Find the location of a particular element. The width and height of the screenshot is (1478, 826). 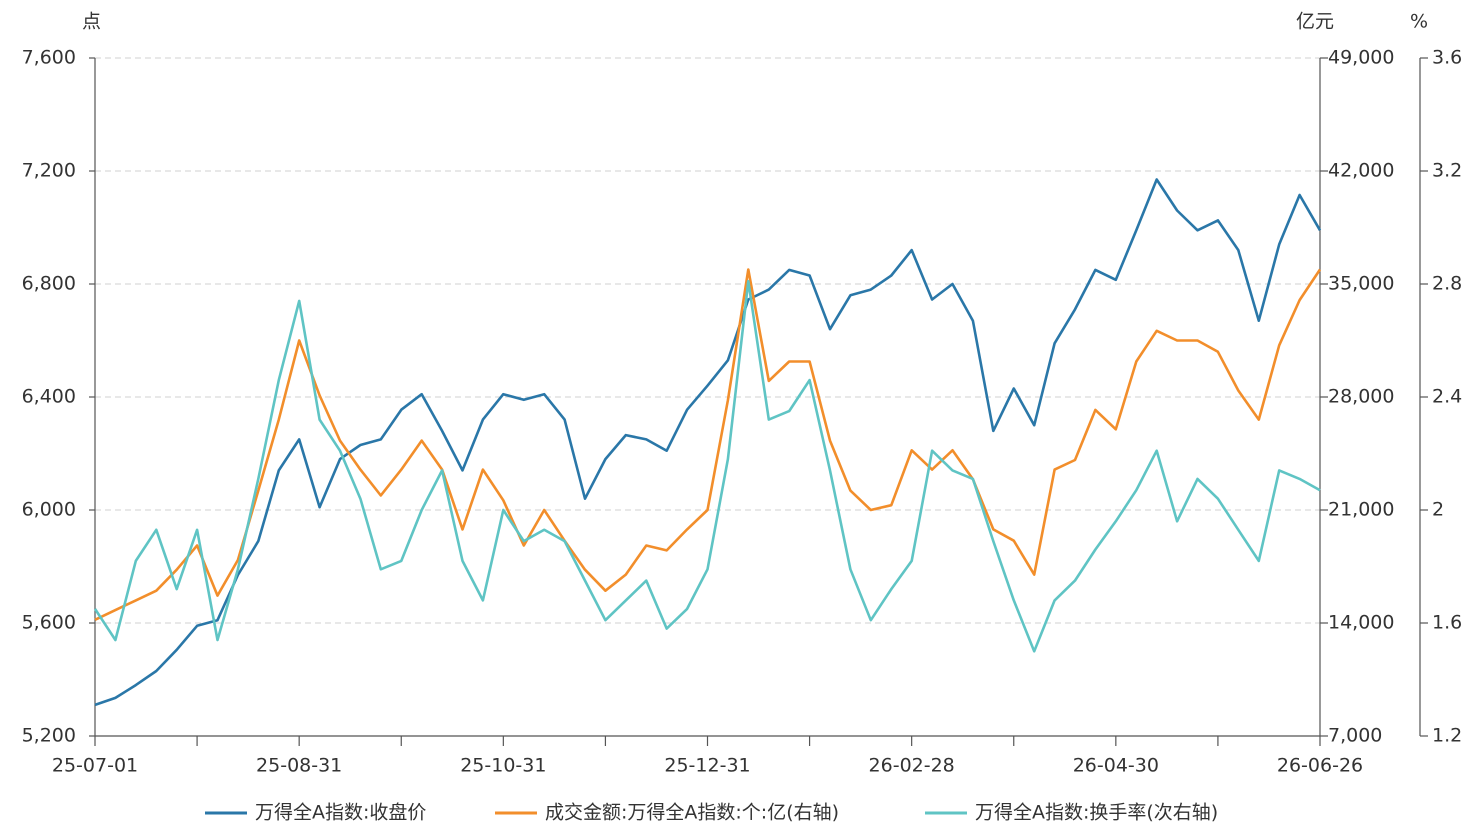

x-tick-label: 25-08-31 is located at coordinates (299, 766).